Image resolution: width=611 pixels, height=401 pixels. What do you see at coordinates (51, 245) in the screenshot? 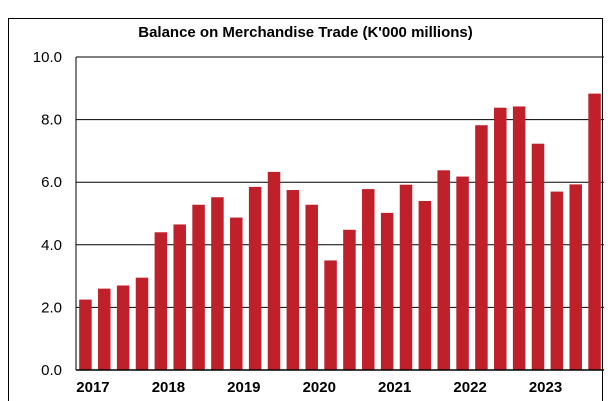
I see `y-tick-label: 4.0` at bounding box center [51, 245].